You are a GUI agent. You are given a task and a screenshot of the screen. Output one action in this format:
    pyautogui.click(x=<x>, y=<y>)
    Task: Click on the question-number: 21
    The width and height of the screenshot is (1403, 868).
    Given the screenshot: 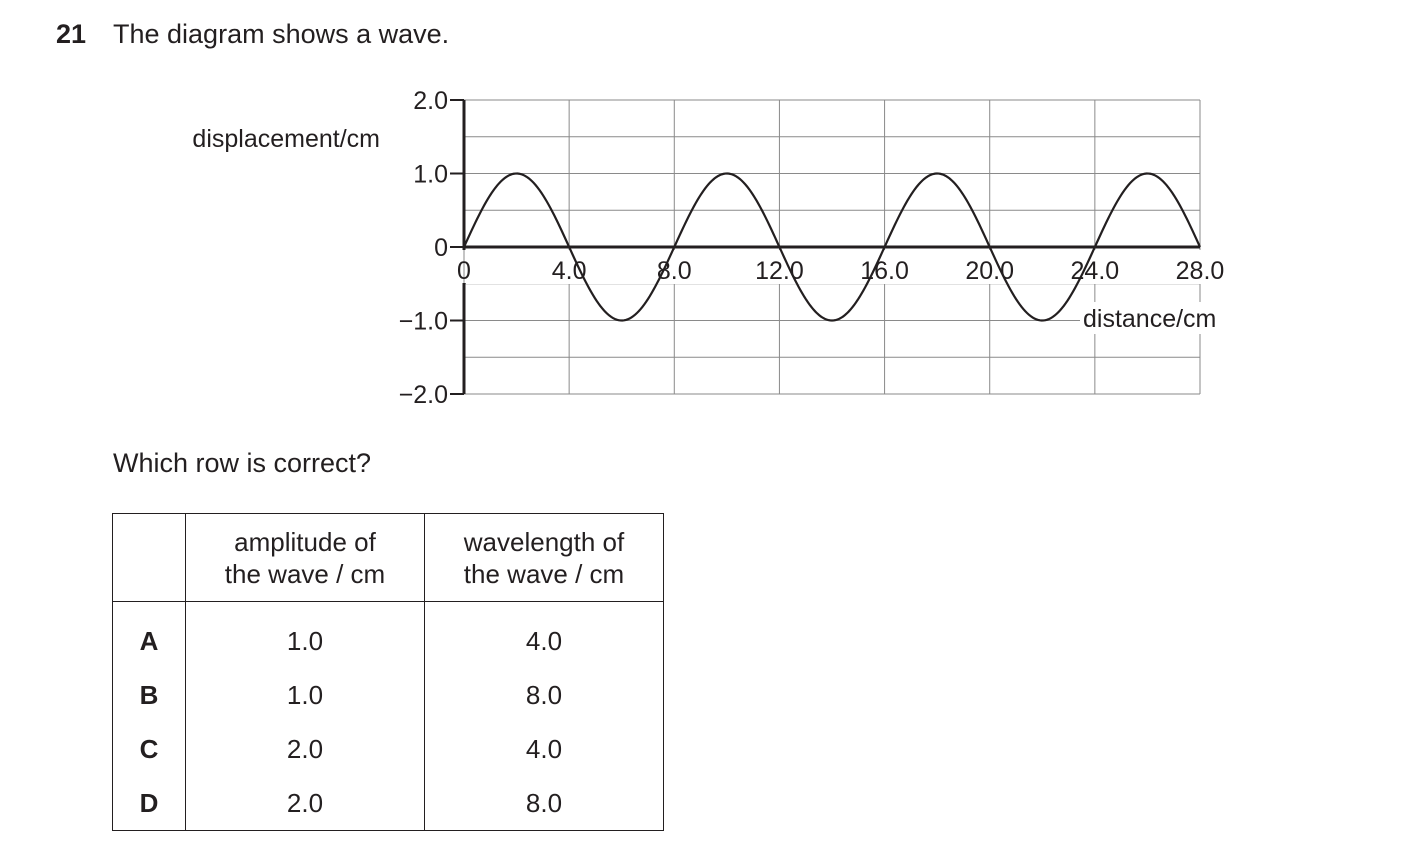 What is the action you would take?
    pyautogui.click(x=71, y=34)
    